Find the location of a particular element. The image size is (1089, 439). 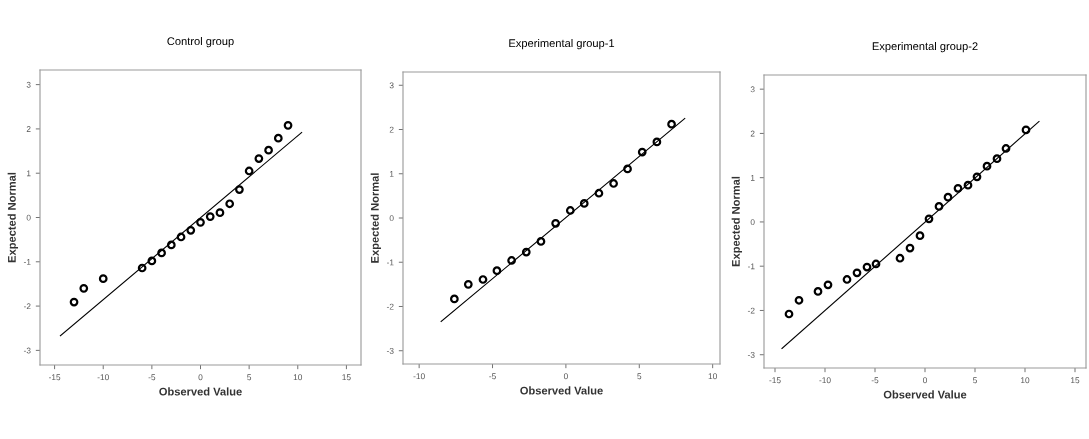

chart-title: Experimental group-1 is located at coordinates (562, 44).